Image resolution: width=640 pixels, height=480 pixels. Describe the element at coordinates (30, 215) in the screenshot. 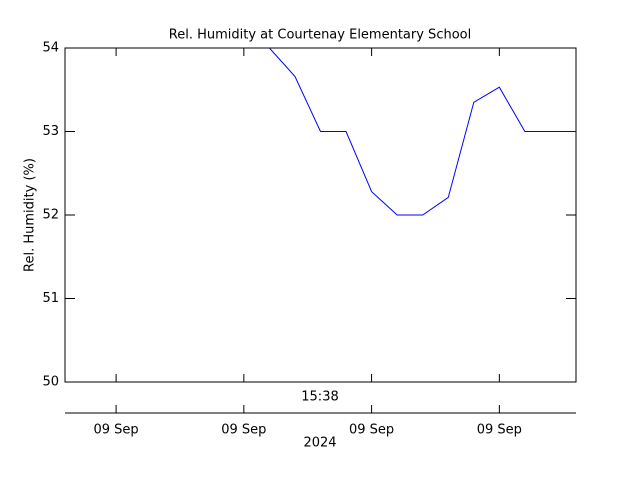

I see `y-axis-label: Rel. Humidity (%)` at that location.